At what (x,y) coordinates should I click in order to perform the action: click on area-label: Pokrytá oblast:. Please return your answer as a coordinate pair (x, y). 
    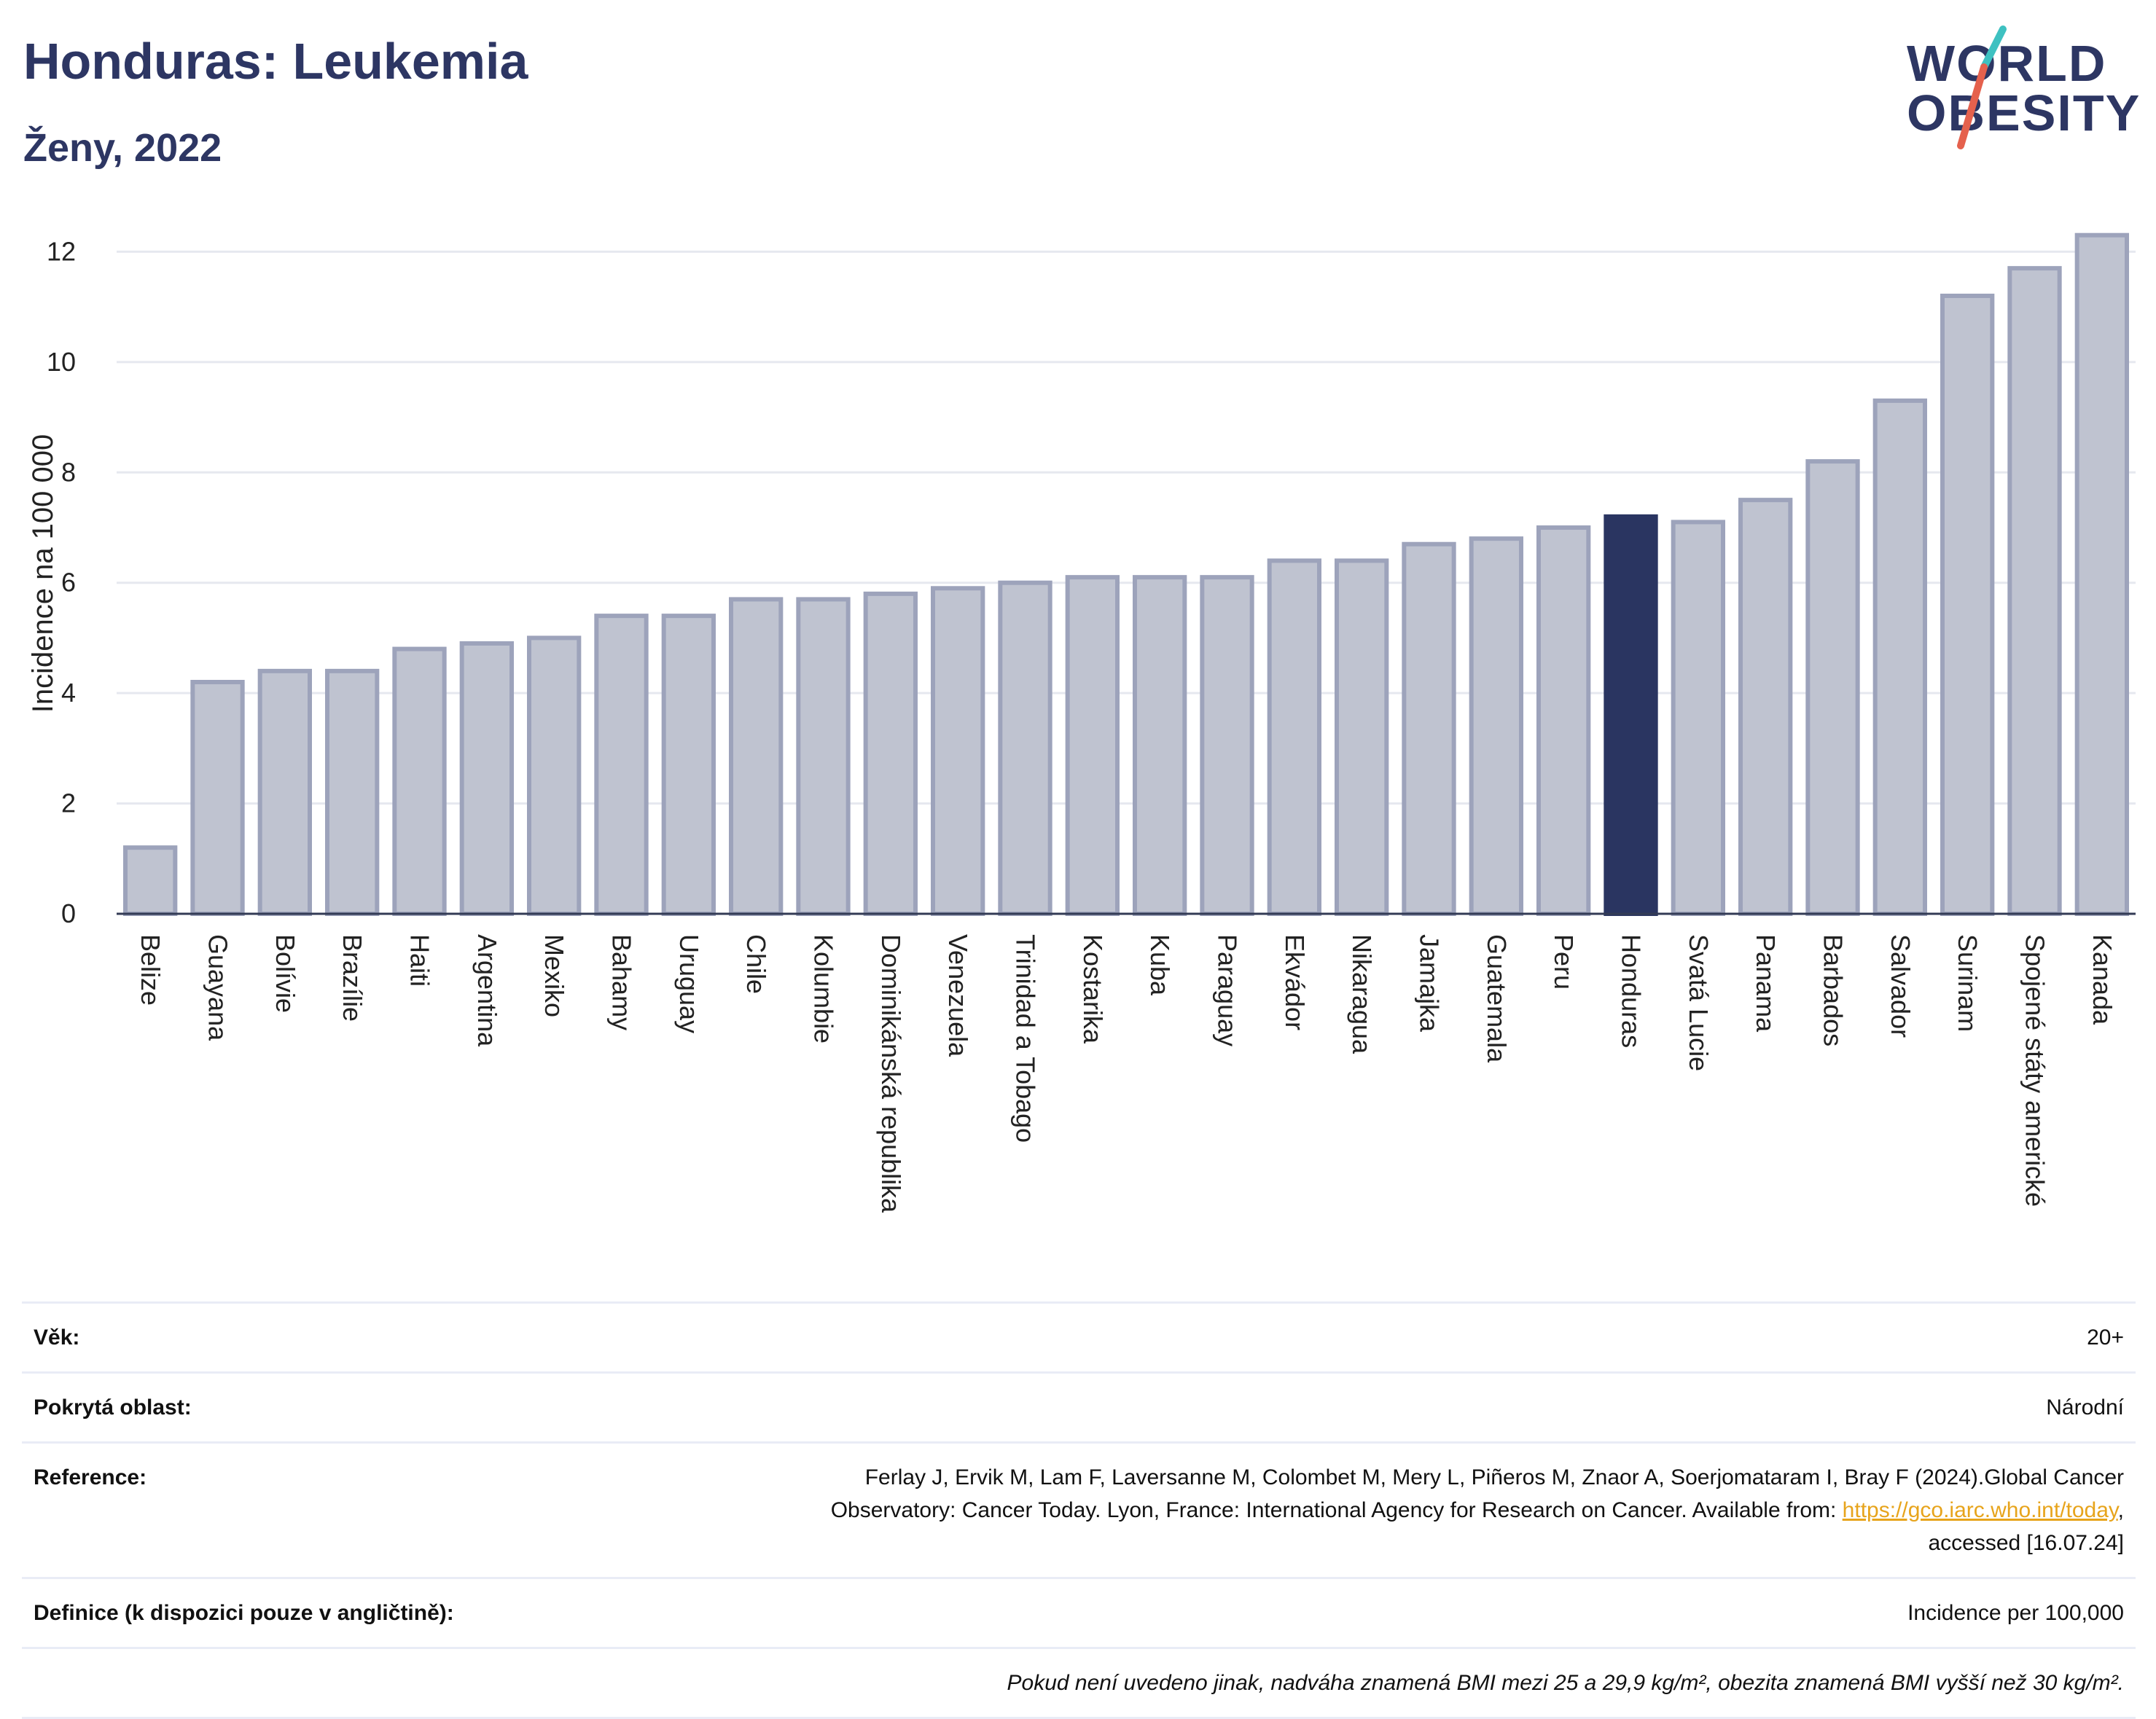
    Looking at the image, I should click on (259, 1407).